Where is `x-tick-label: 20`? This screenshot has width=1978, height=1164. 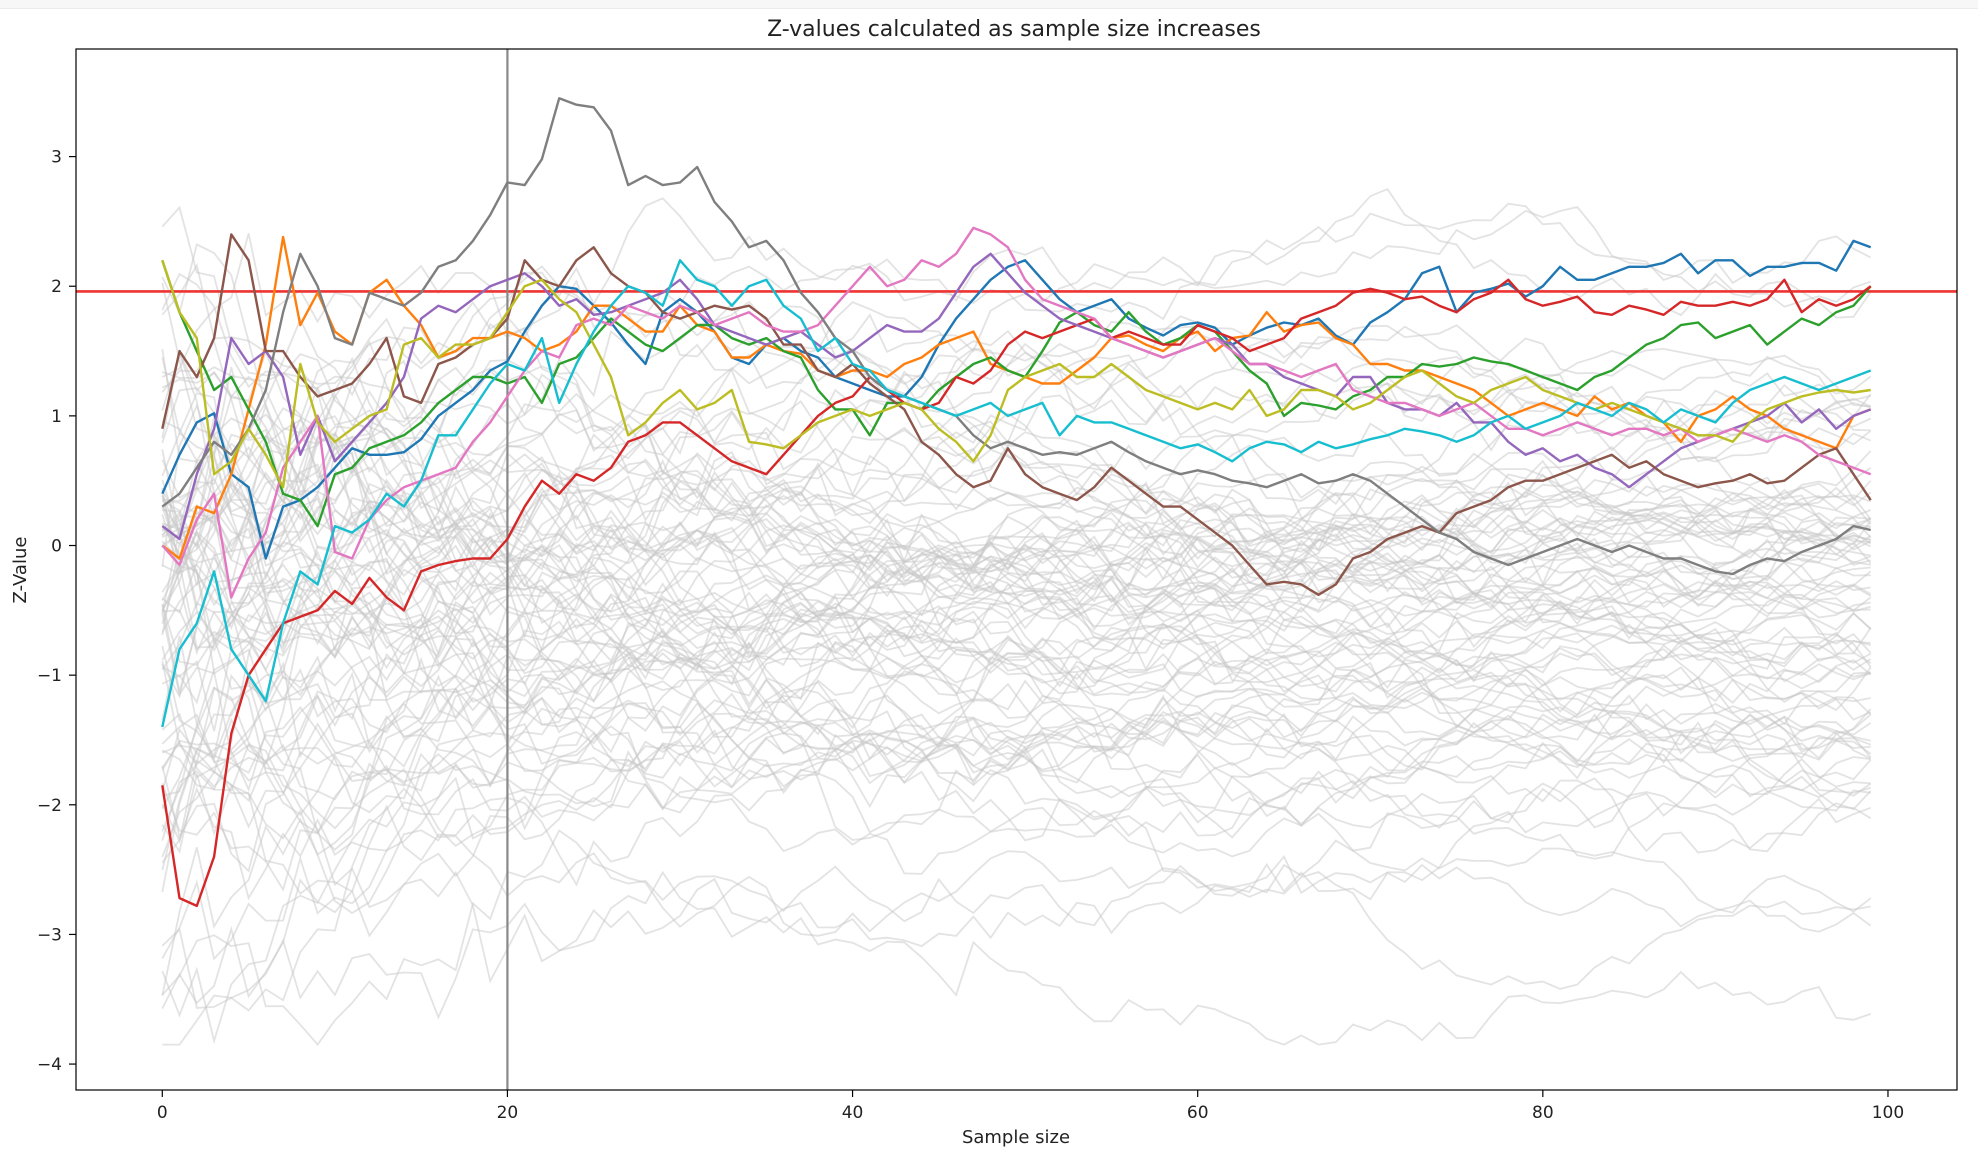 x-tick-label: 20 is located at coordinates (508, 1113).